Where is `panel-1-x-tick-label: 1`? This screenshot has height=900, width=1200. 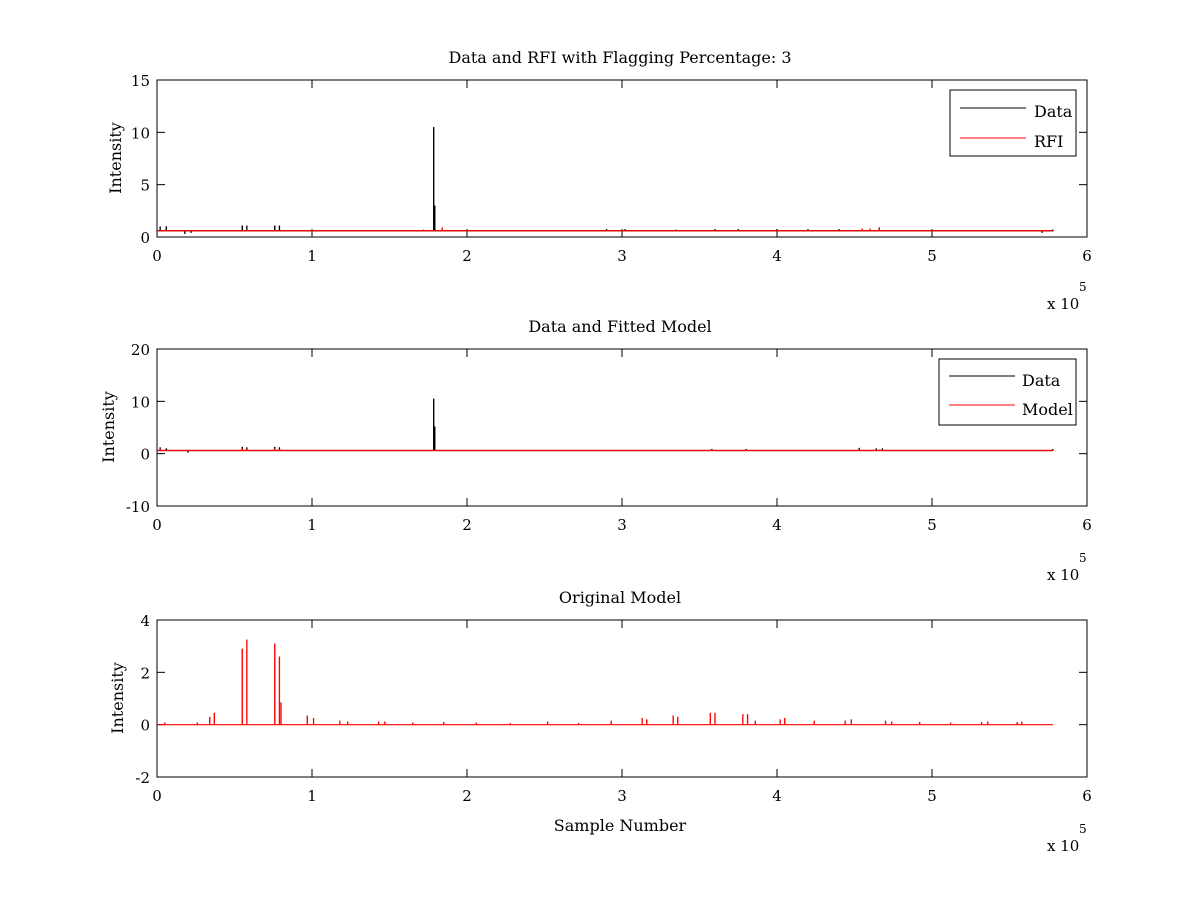
panel-1-x-tick-label: 1 is located at coordinates (312, 256).